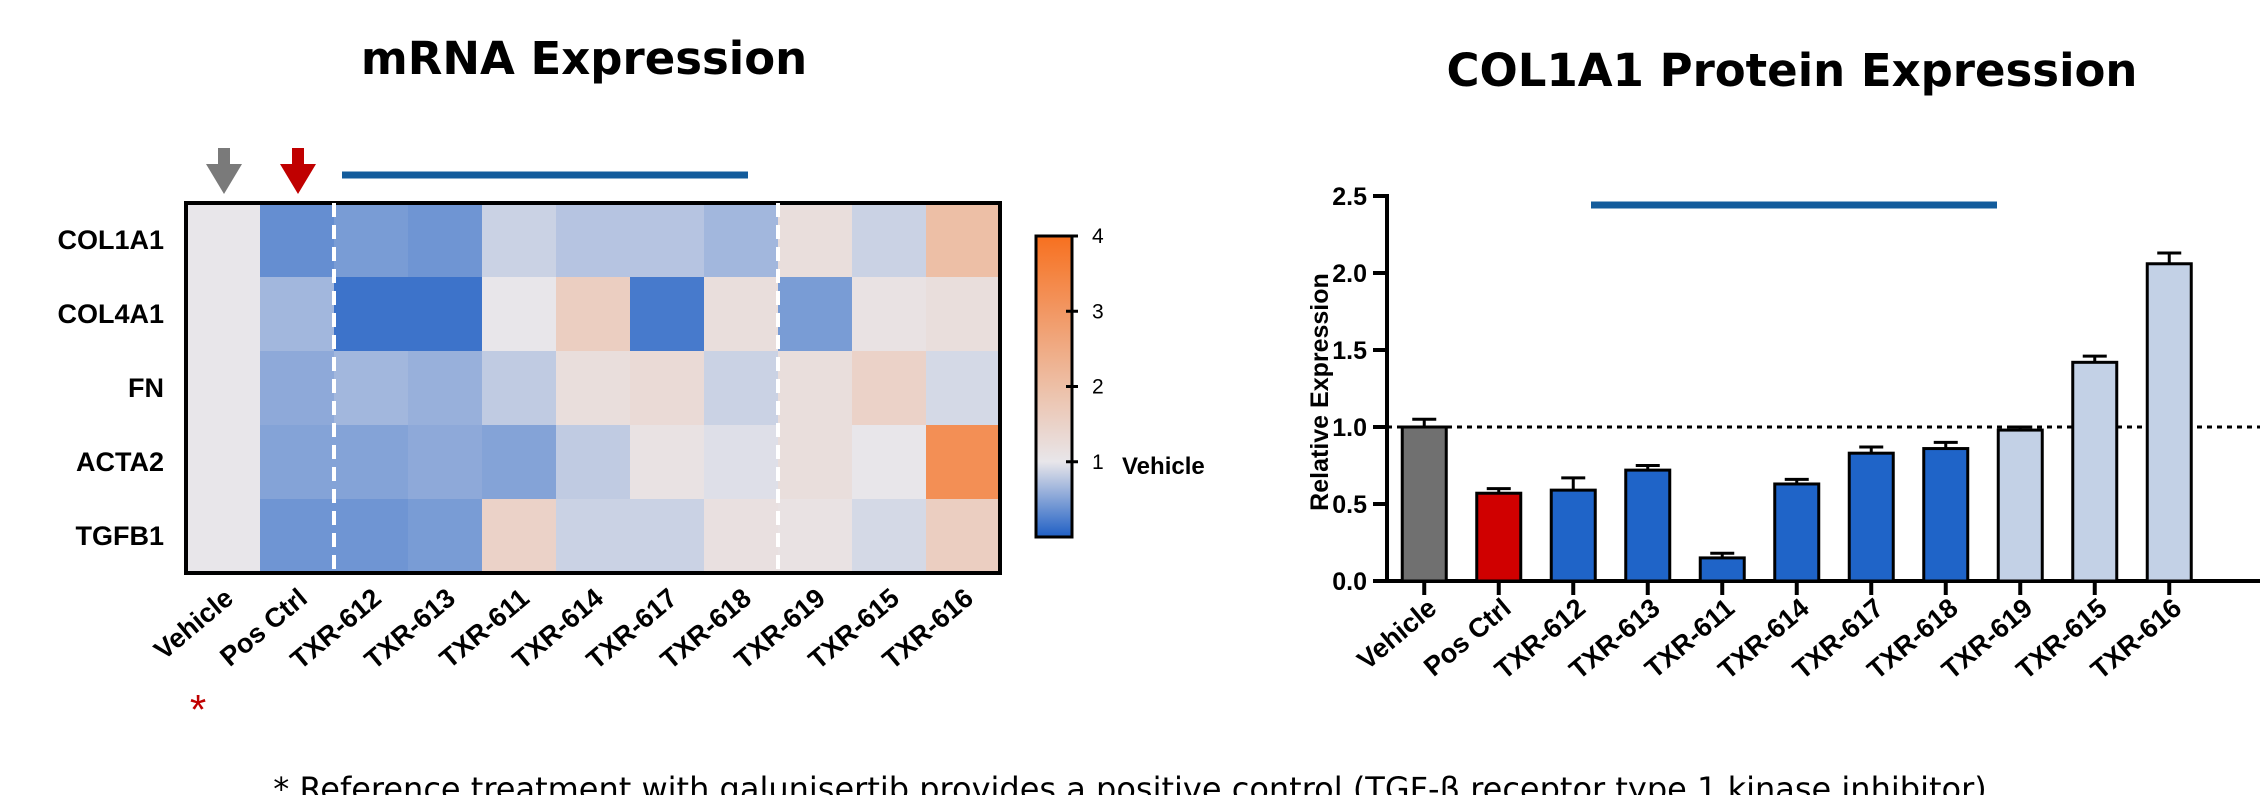  What do you see at coordinates (1098, 462) in the screenshot?
I see `colorbar-tick-label: 1` at bounding box center [1098, 462].